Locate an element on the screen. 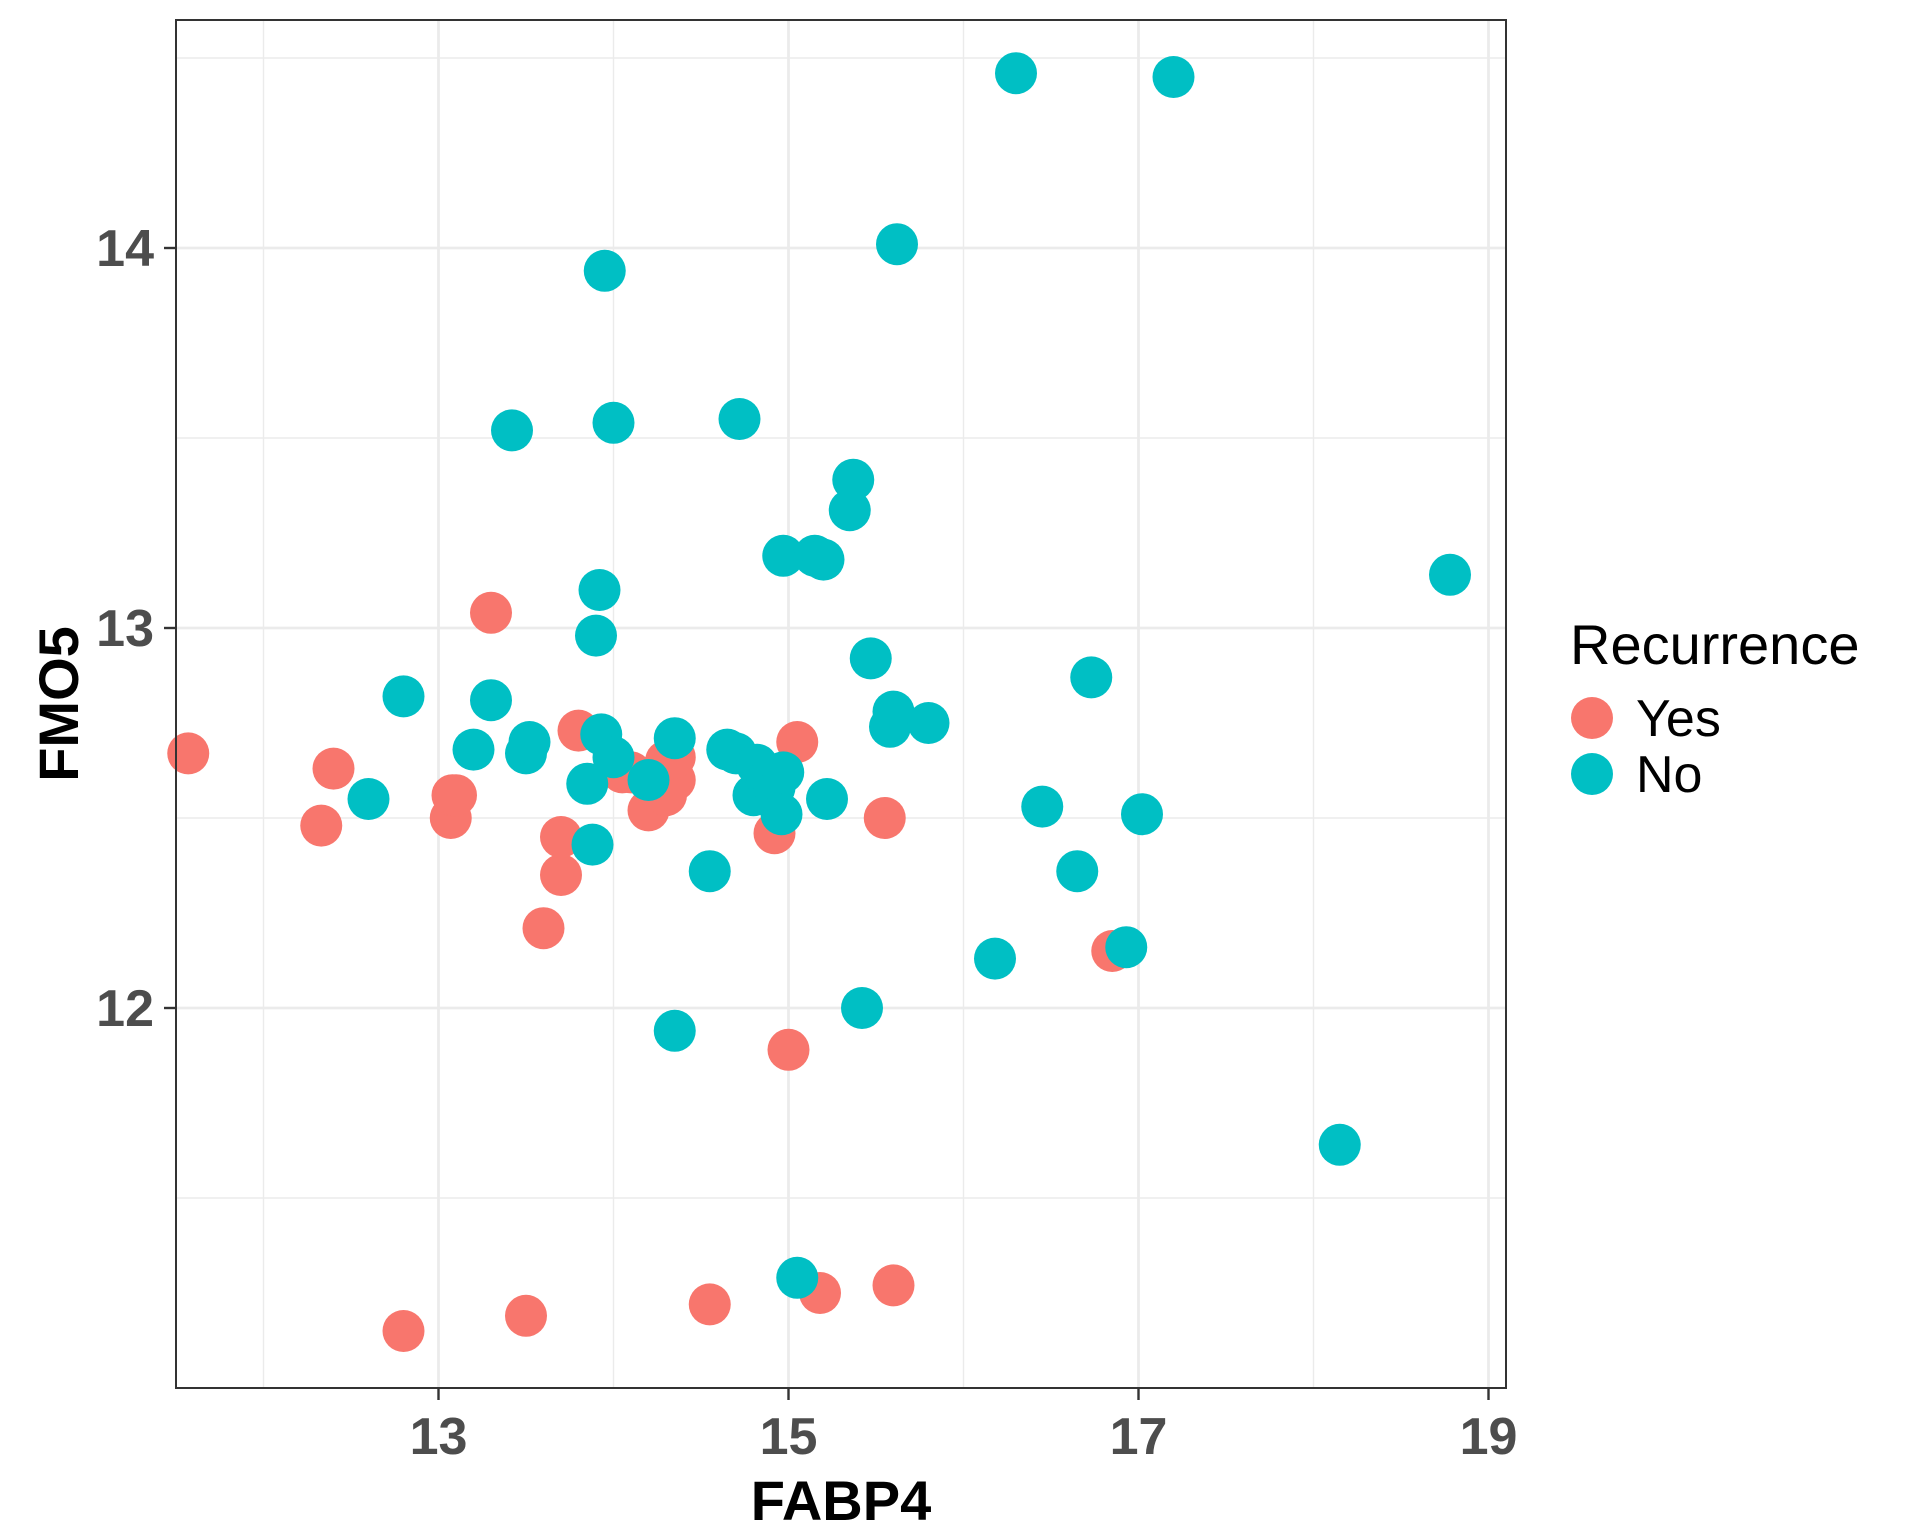 The image size is (1920, 1536). x-axis-title: FABP4 is located at coordinates (841, 1500).